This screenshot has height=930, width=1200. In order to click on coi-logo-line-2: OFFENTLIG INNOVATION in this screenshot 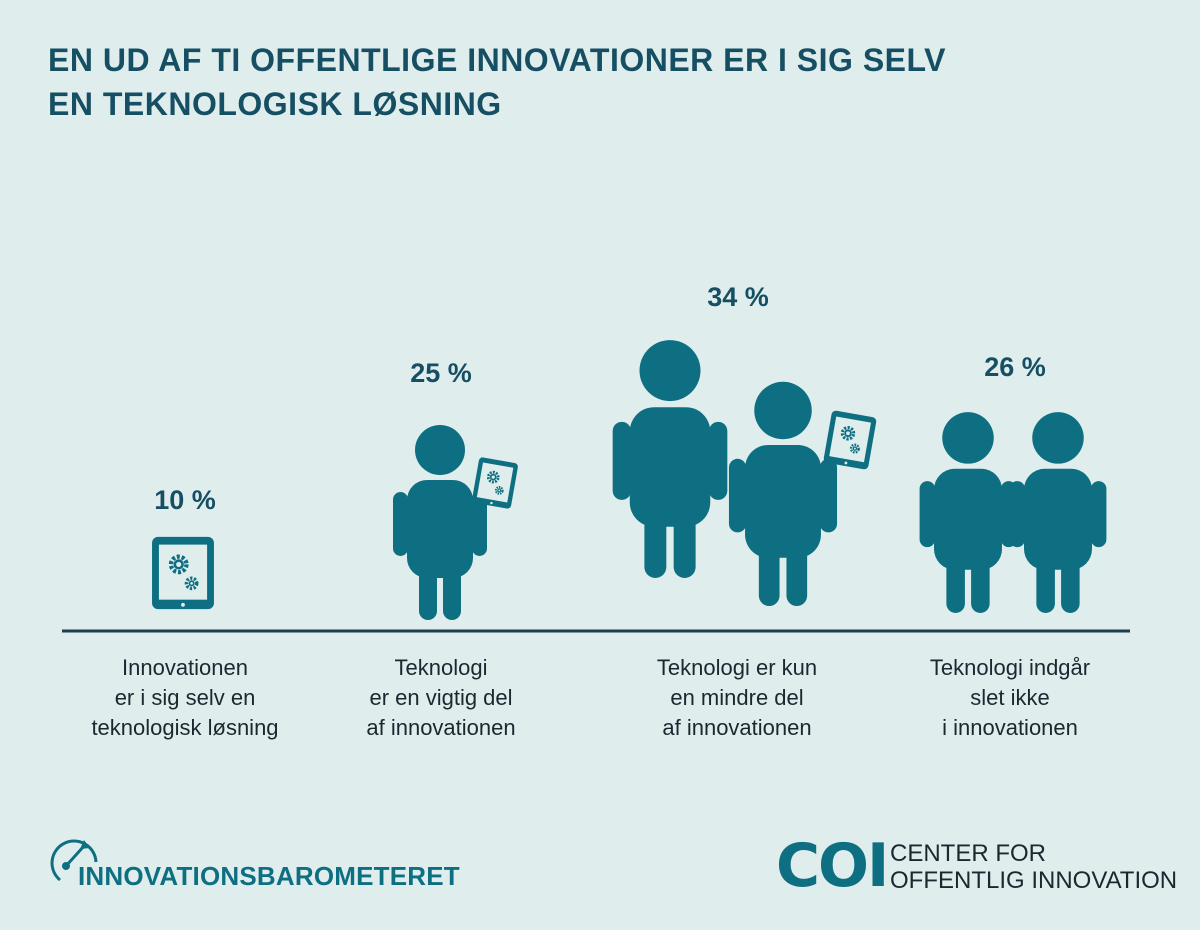, I will do `click(1034, 880)`.